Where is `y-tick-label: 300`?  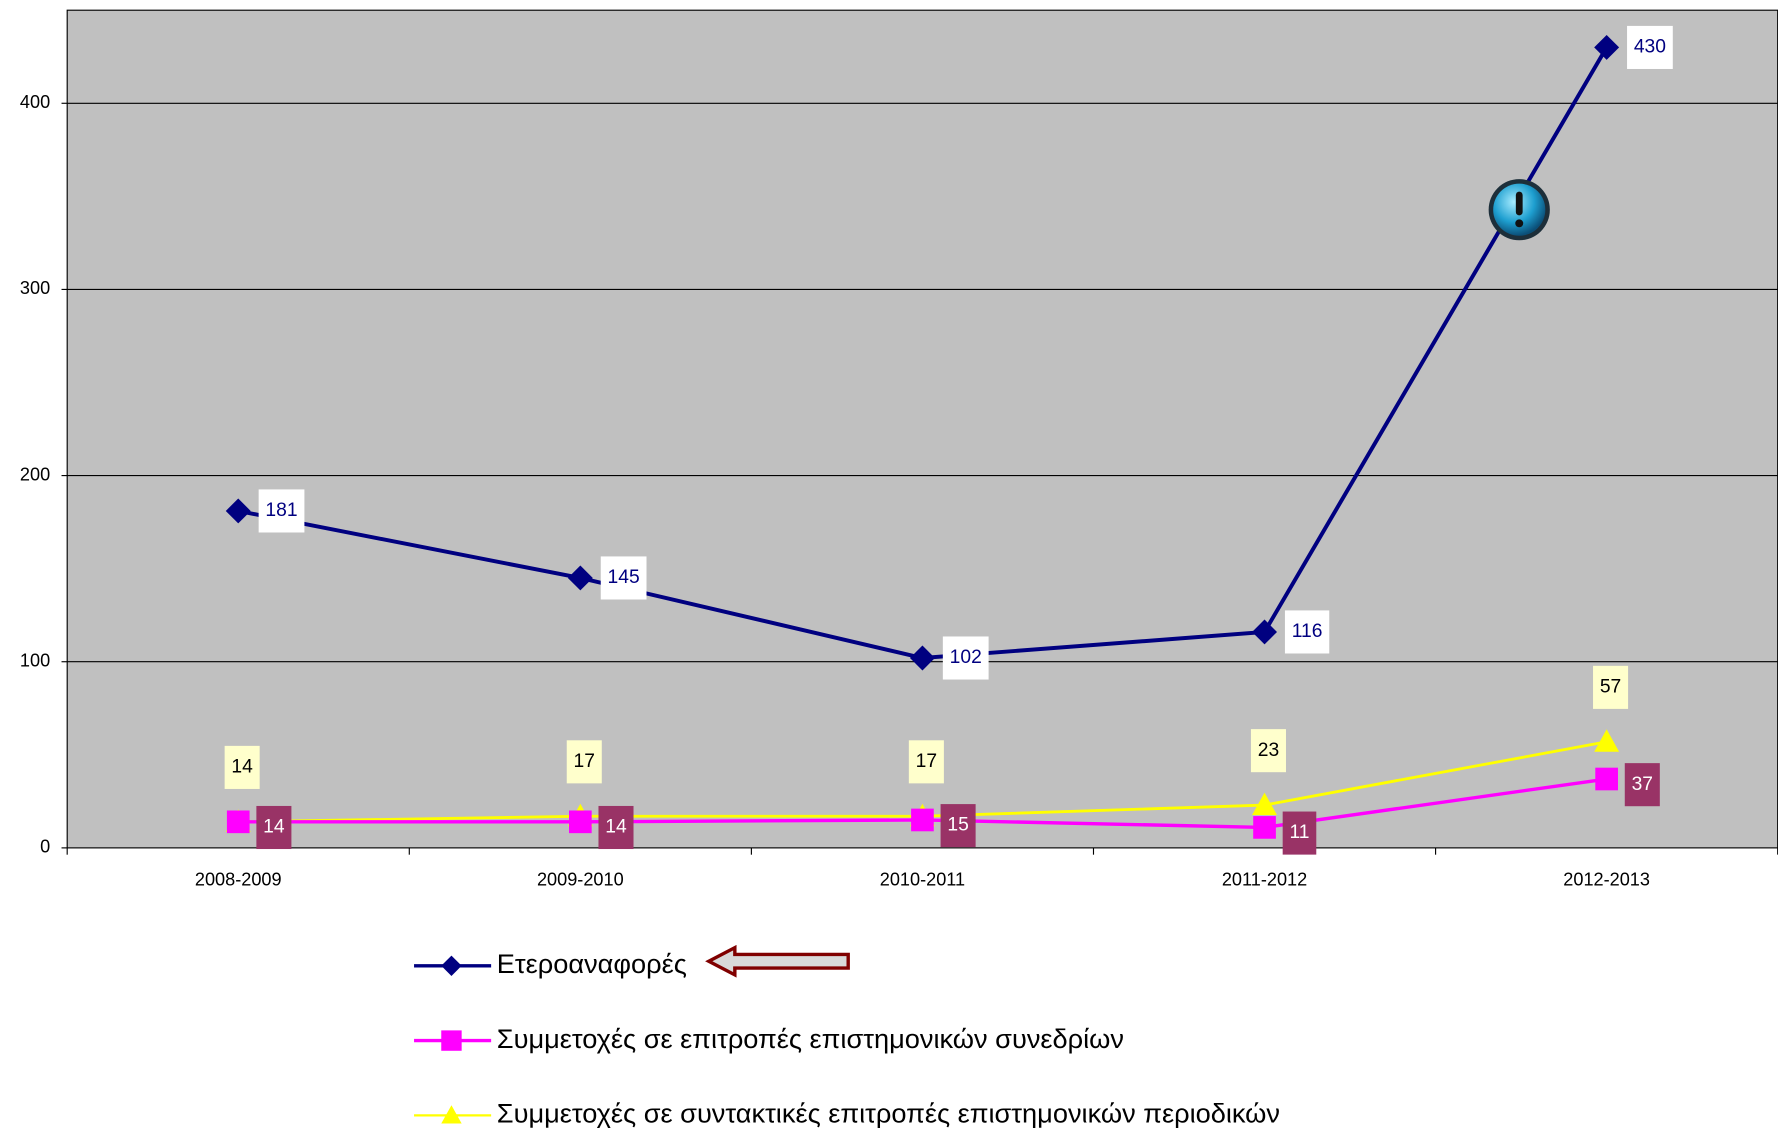 y-tick-label: 300 is located at coordinates (35, 288).